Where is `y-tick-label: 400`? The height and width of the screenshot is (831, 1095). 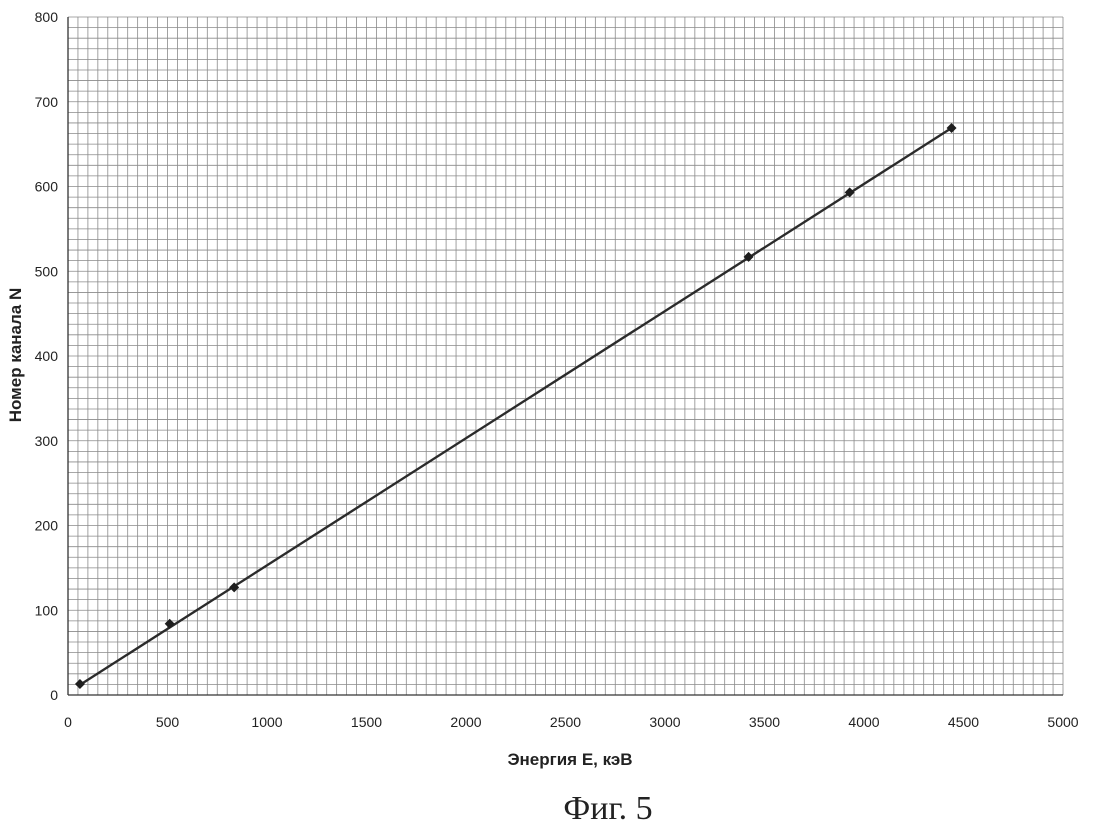 y-tick-label: 400 is located at coordinates (47, 356).